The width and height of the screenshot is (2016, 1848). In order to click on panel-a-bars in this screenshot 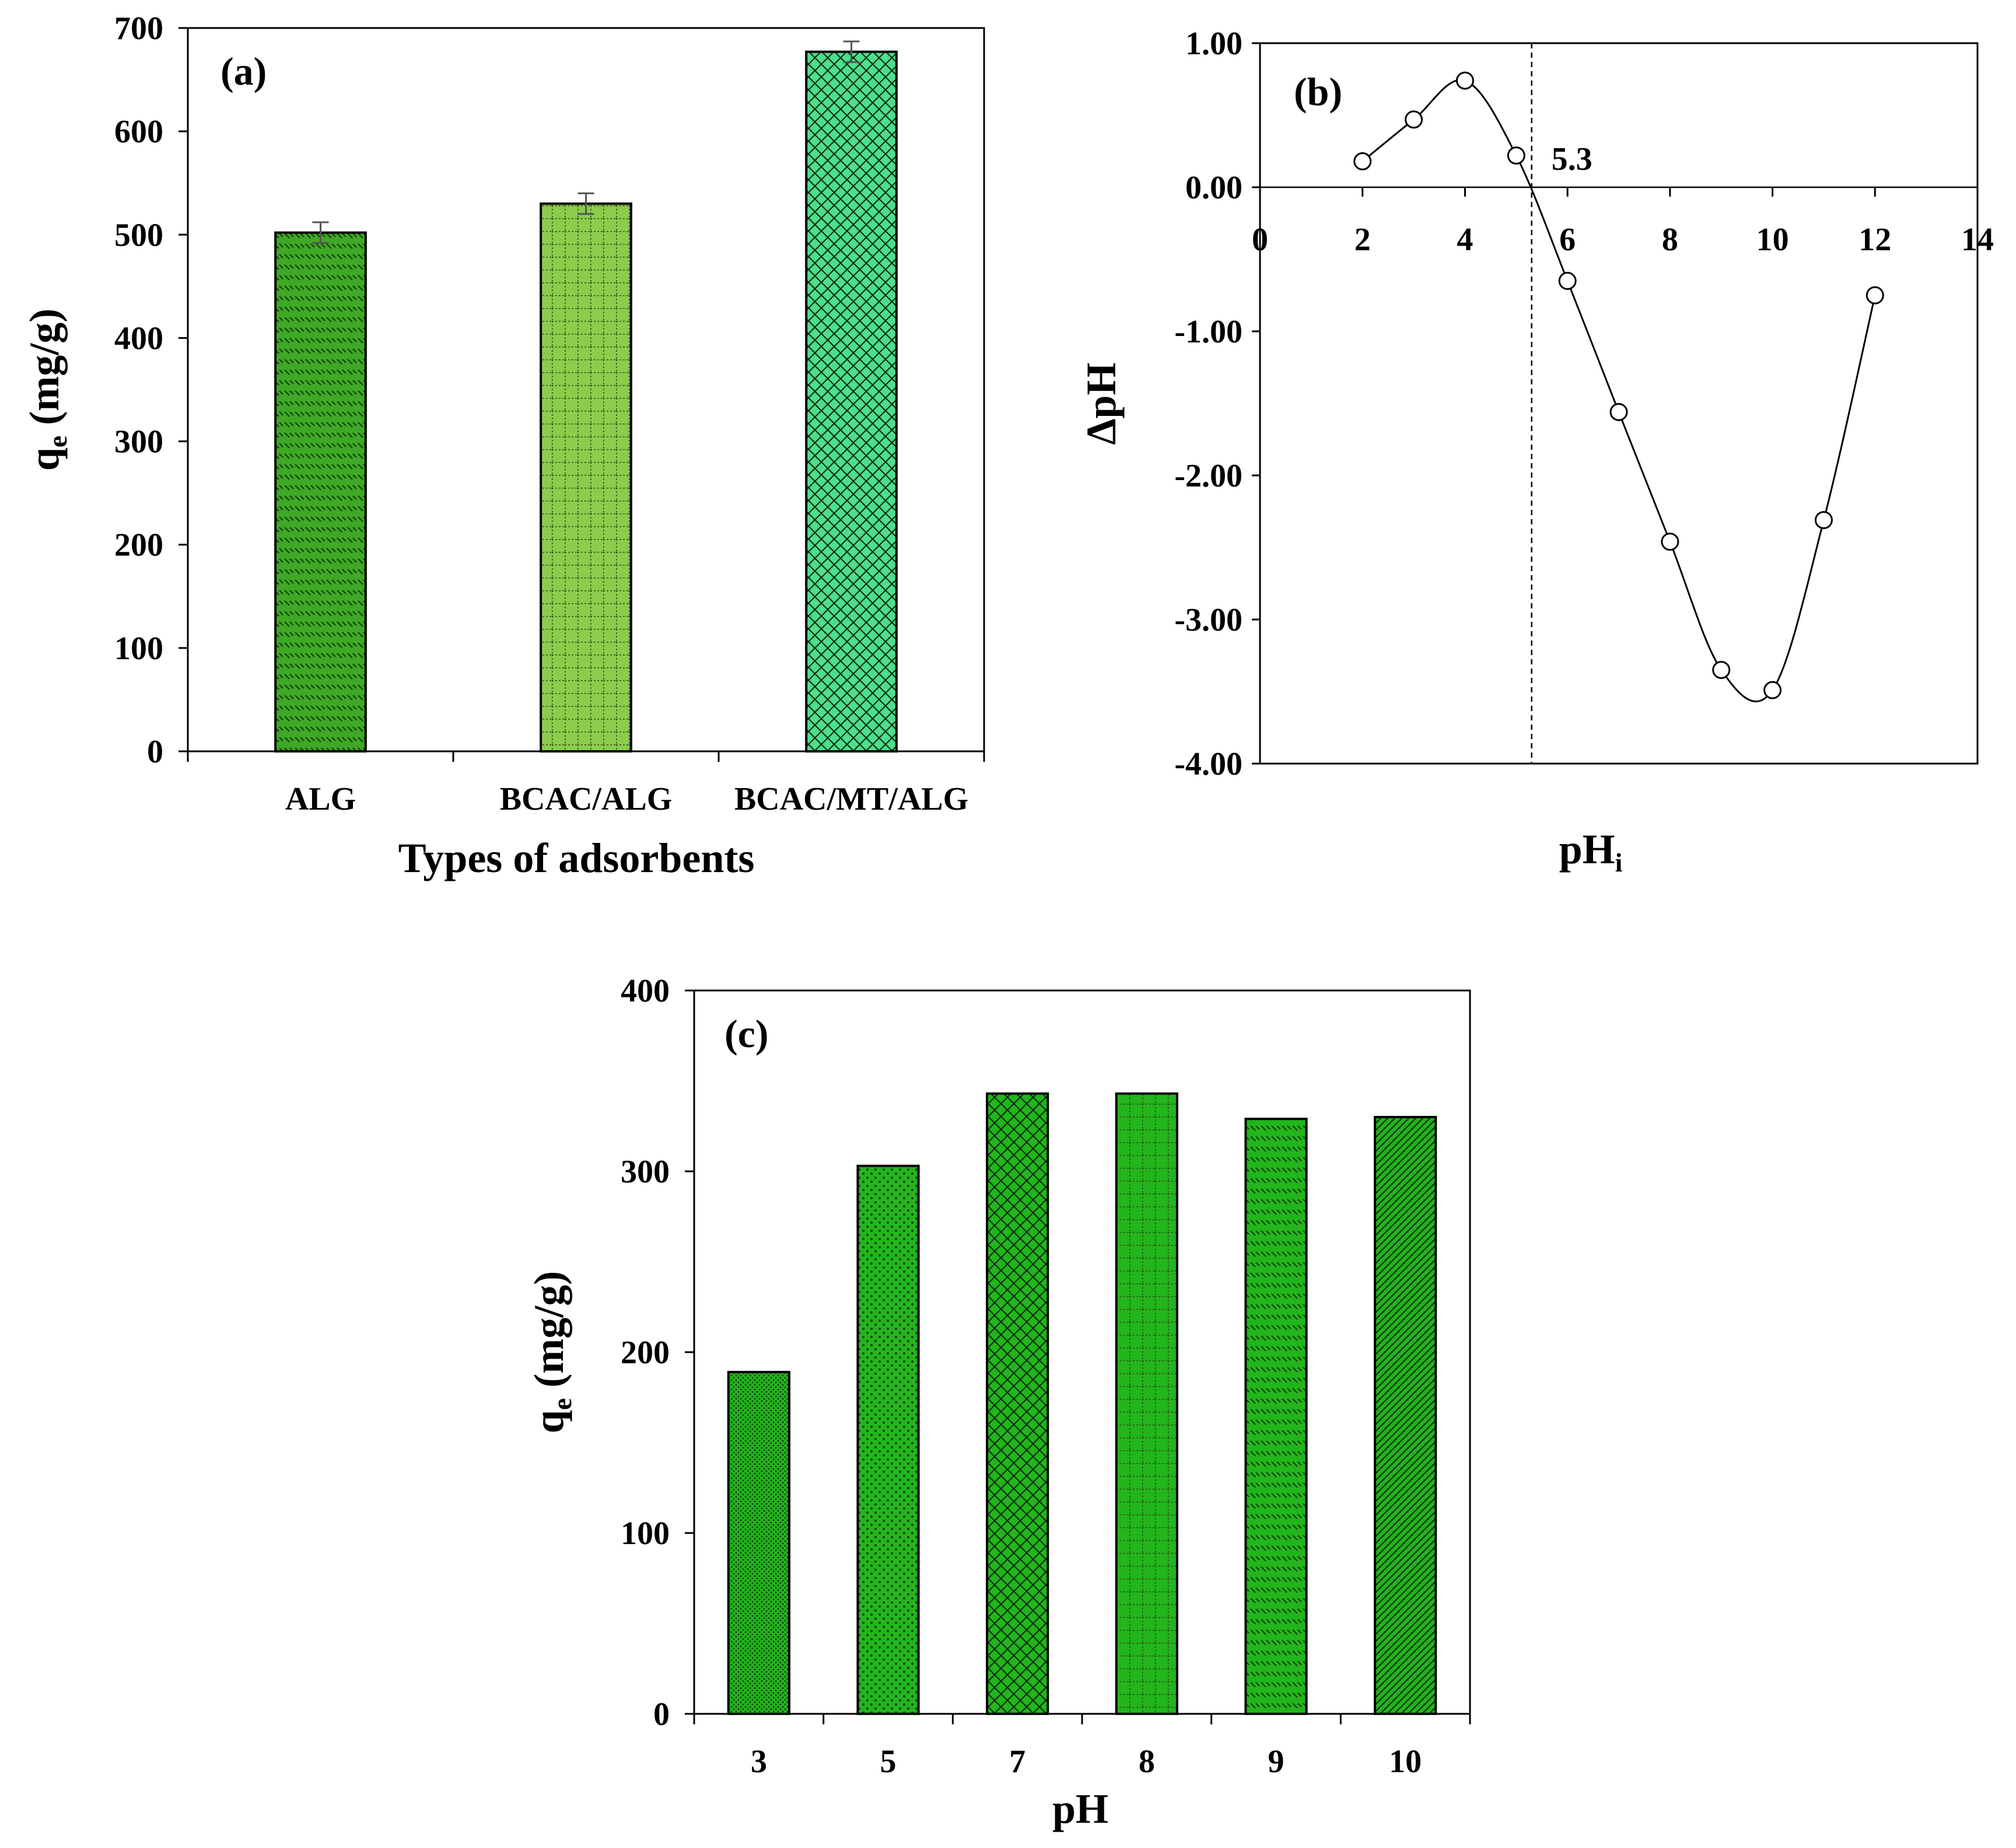, I will do `click(586, 396)`.